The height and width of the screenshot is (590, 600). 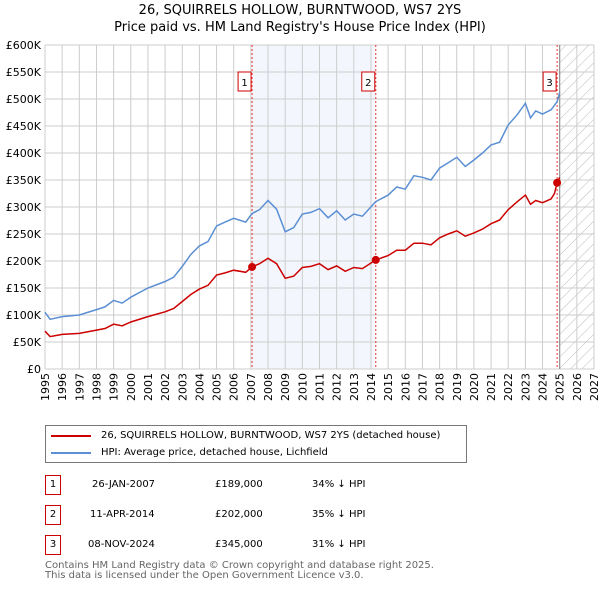 What do you see at coordinates (62, 387) in the screenshot?
I see `x-tick-label: 1996` at bounding box center [62, 387].